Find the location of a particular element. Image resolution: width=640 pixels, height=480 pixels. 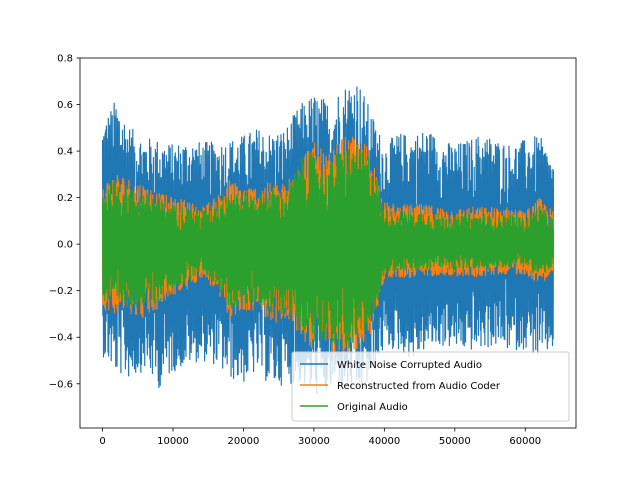

legend-box is located at coordinates (430, 386).